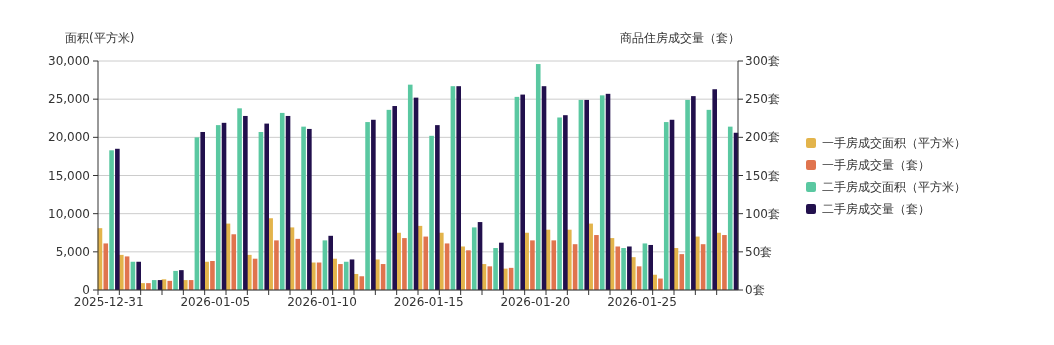 This screenshot has width=1054, height=345. I want to click on y2-tick-label: 300套, so click(762, 61).